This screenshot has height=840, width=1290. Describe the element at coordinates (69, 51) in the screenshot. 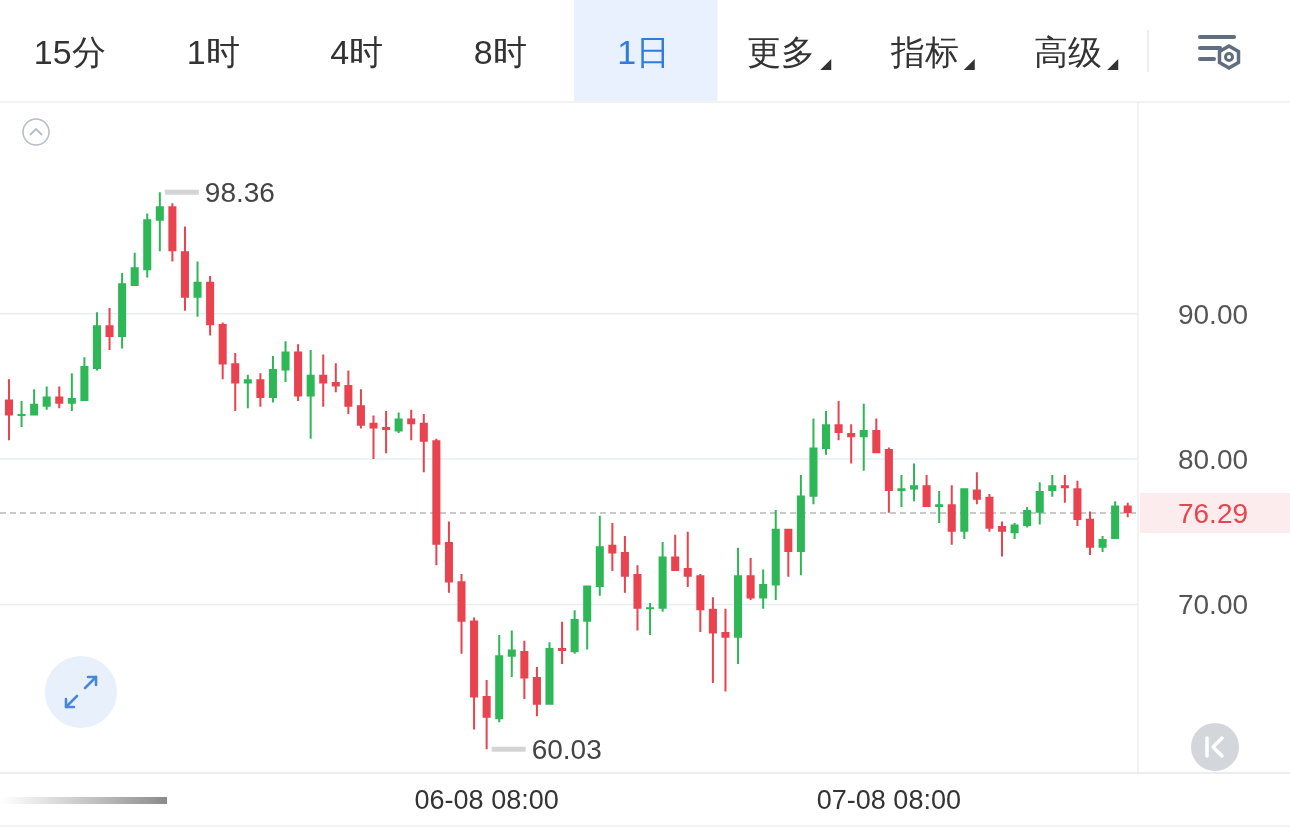

I see `text: 15分` at that location.